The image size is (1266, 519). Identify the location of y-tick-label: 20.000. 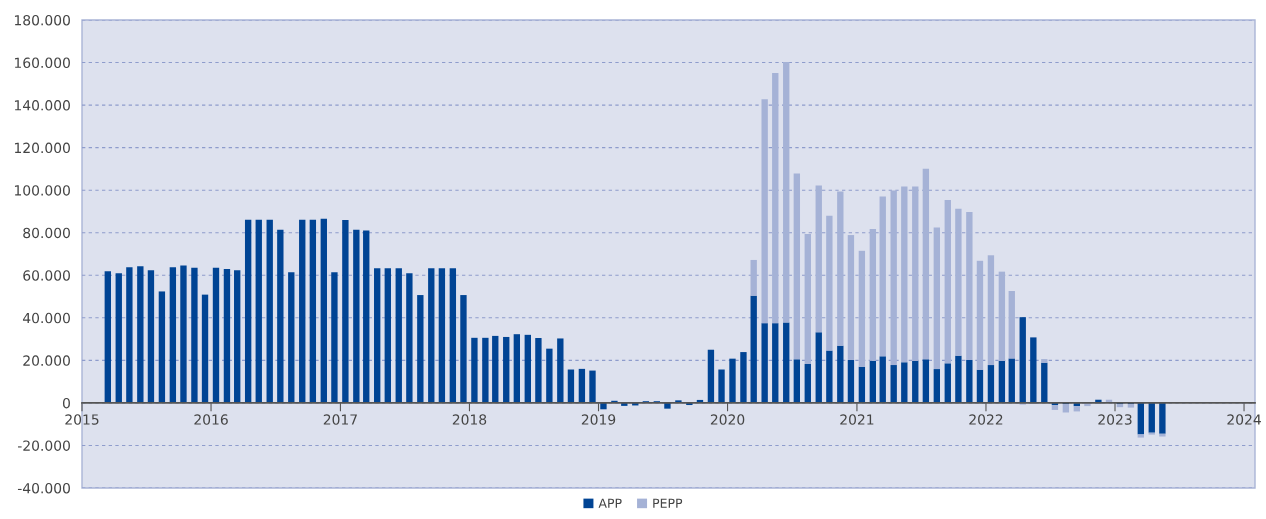
(46, 360).